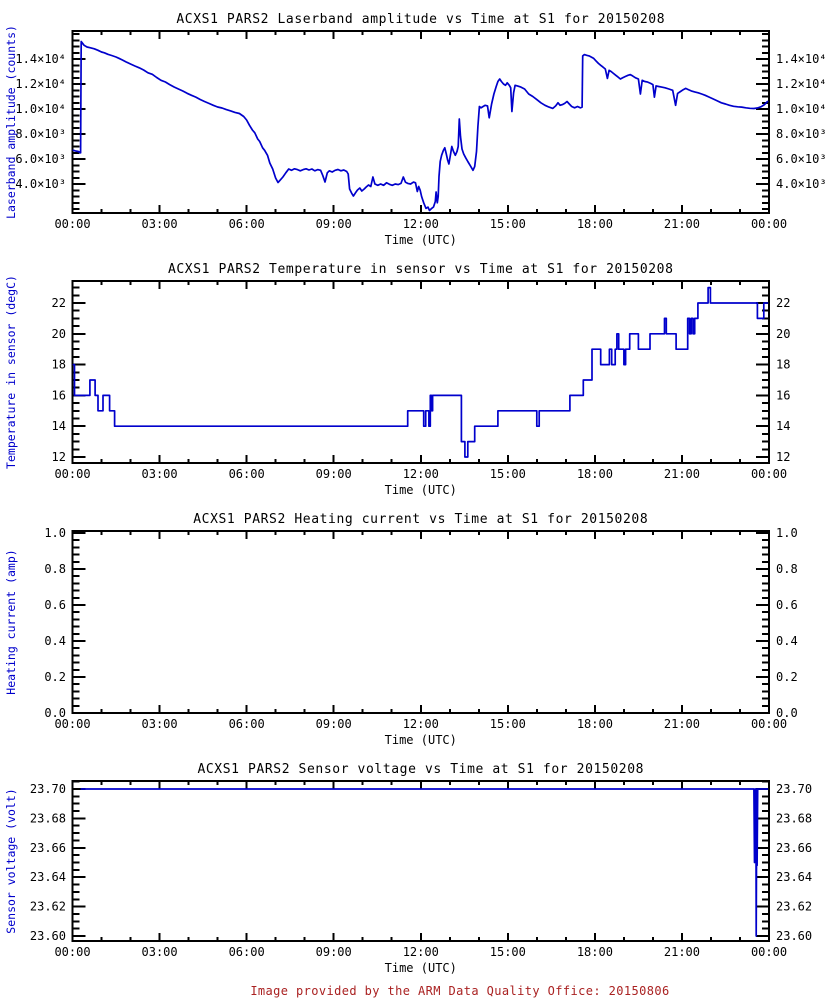  Describe the element at coordinates (11, 621) in the screenshot. I see `y-axis-label: Heating current (amp)` at that location.